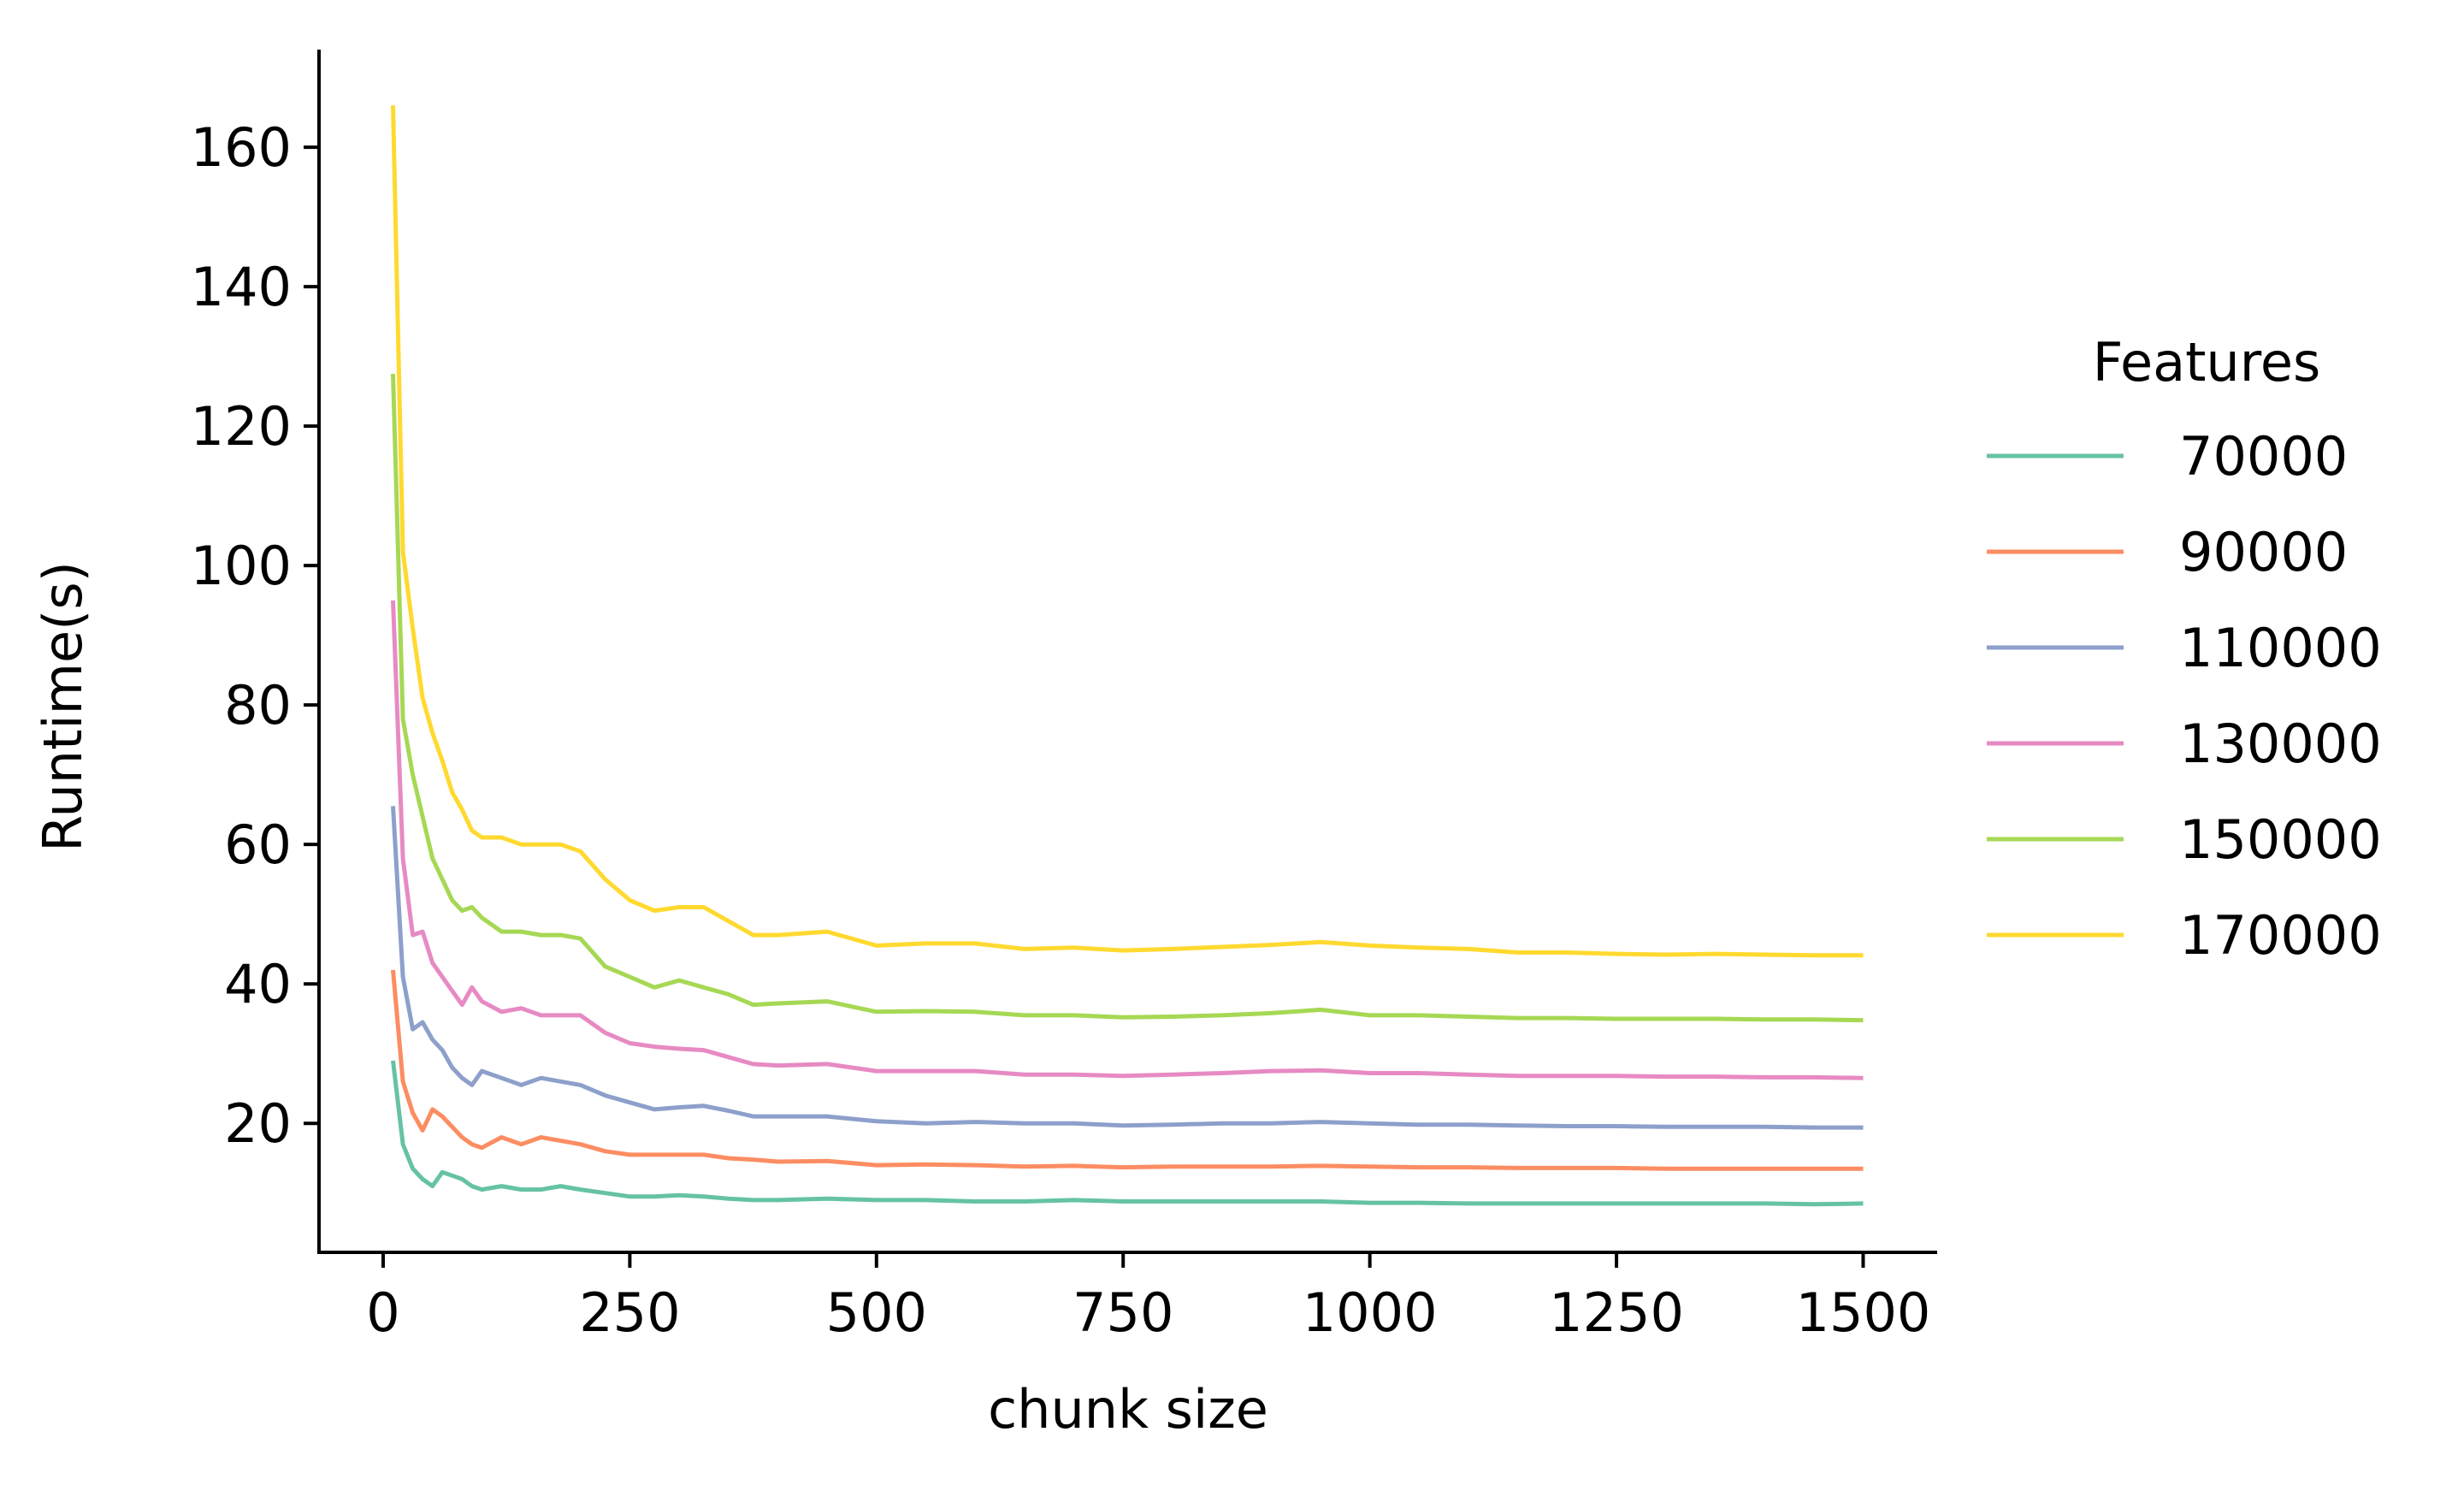  Describe the element at coordinates (63, 706) in the screenshot. I see `y-axis-title: Runtime(s)` at that location.